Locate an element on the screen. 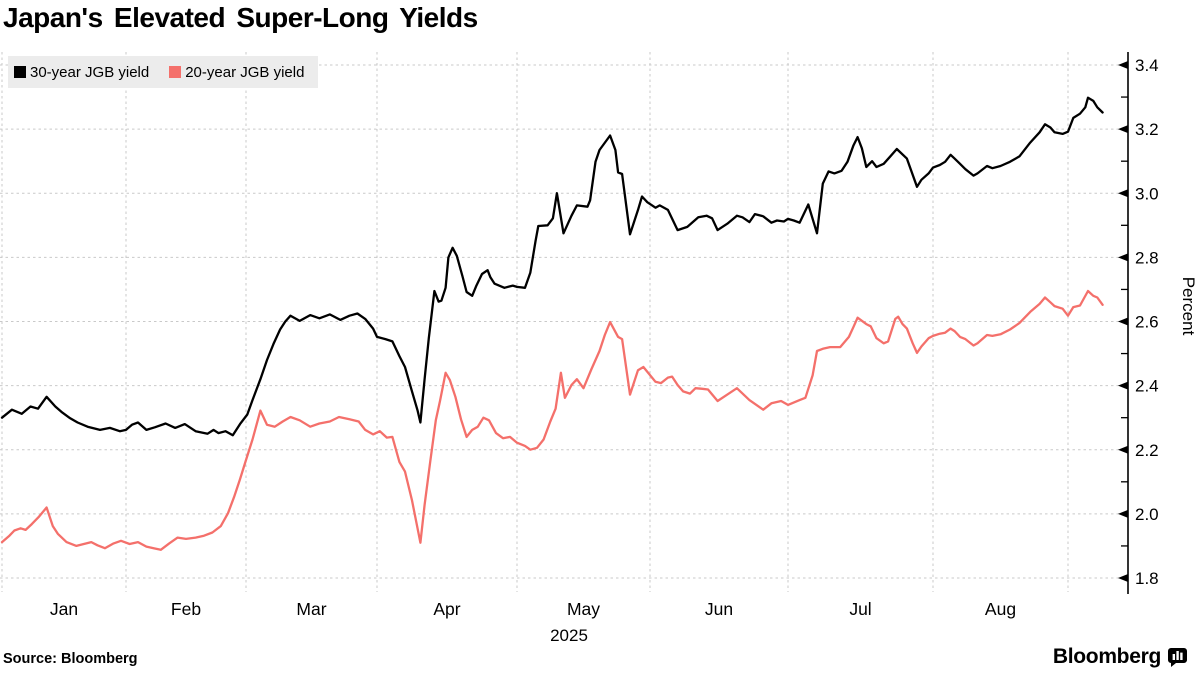  y-tick-label: 2.8 is located at coordinates (1147, 257).